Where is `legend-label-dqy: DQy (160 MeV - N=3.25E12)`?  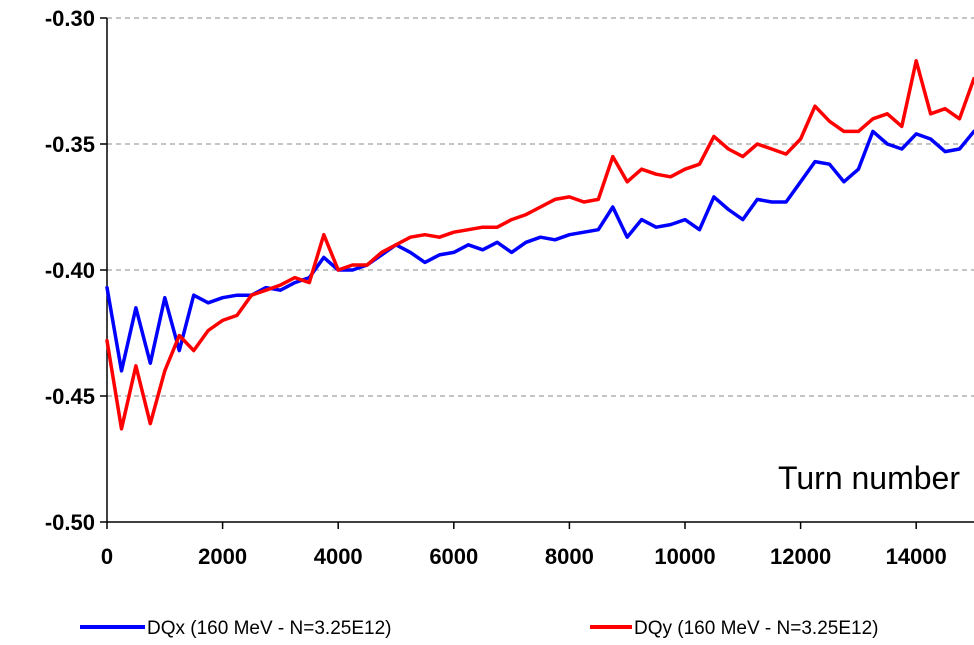 legend-label-dqy: DQy (160 MeV - N=3.25E12) is located at coordinates (756, 628).